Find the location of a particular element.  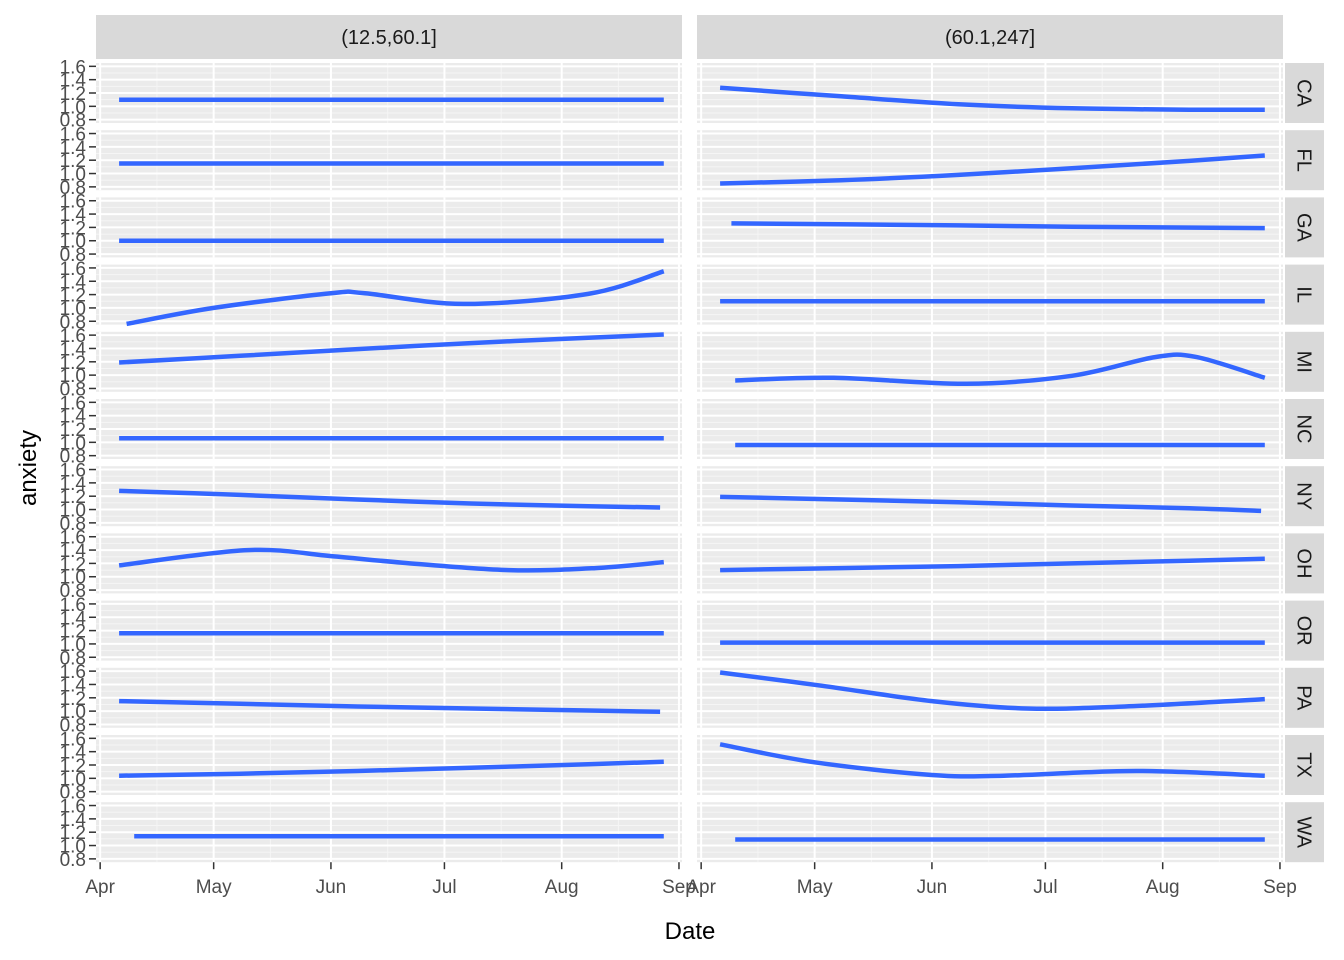

column-strip-label-0: (12.5,60.1] is located at coordinates (389, 38).